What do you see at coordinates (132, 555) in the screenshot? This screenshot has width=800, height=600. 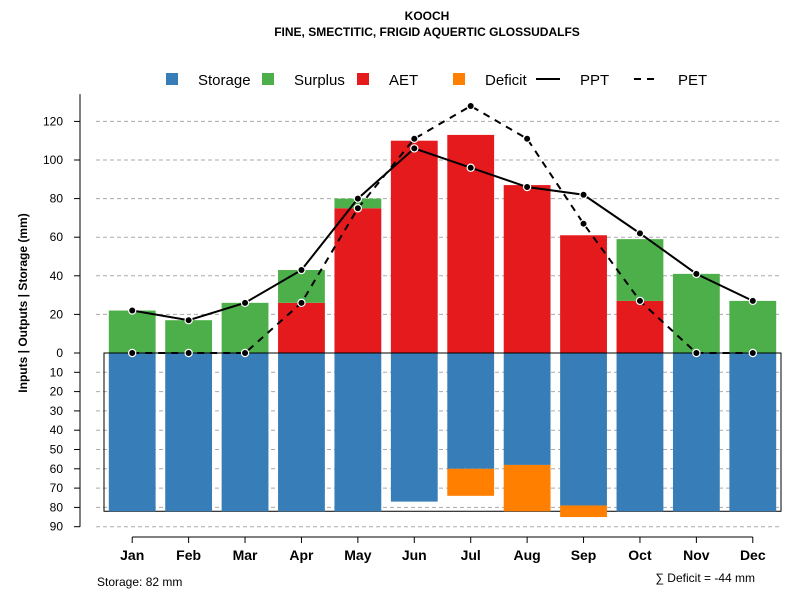 I see `x-tick-label-jan: Jan` at bounding box center [132, 555].